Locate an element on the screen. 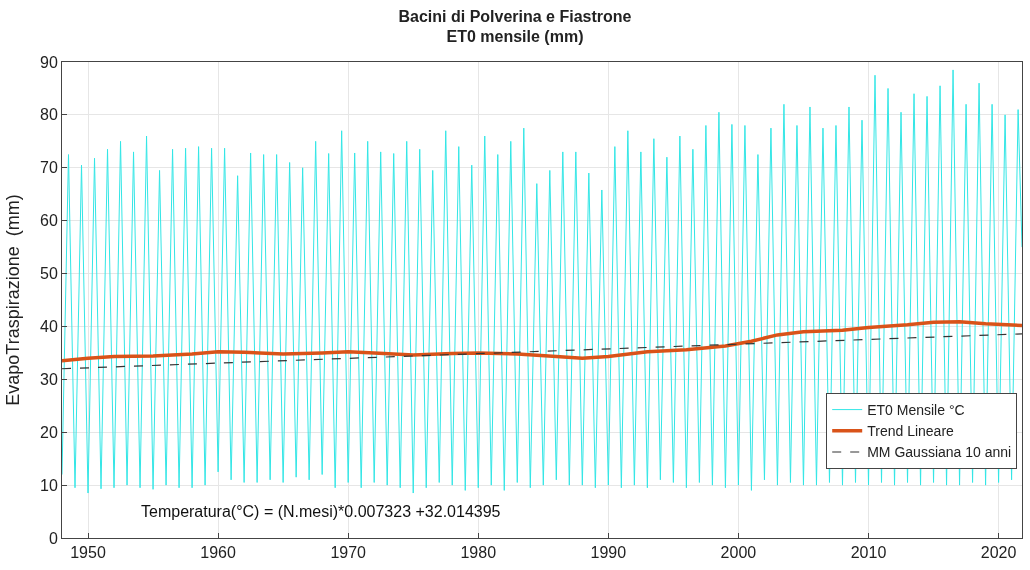 The height and width of the screenshot is (570, 1030). x-tick-label: 2010 is located at coordinates (868, 553).